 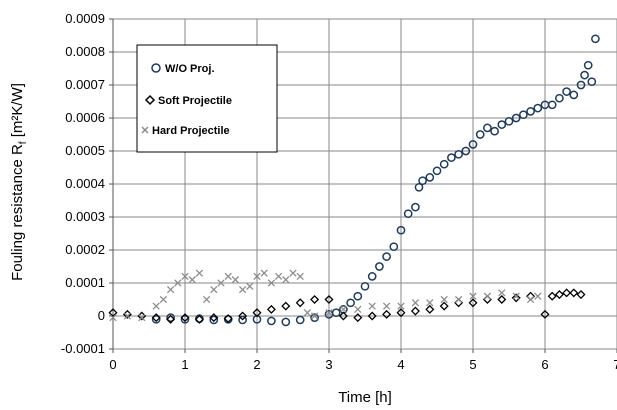 I want to click on y-tick-label: 0.0003, so click(x=85, y=216).